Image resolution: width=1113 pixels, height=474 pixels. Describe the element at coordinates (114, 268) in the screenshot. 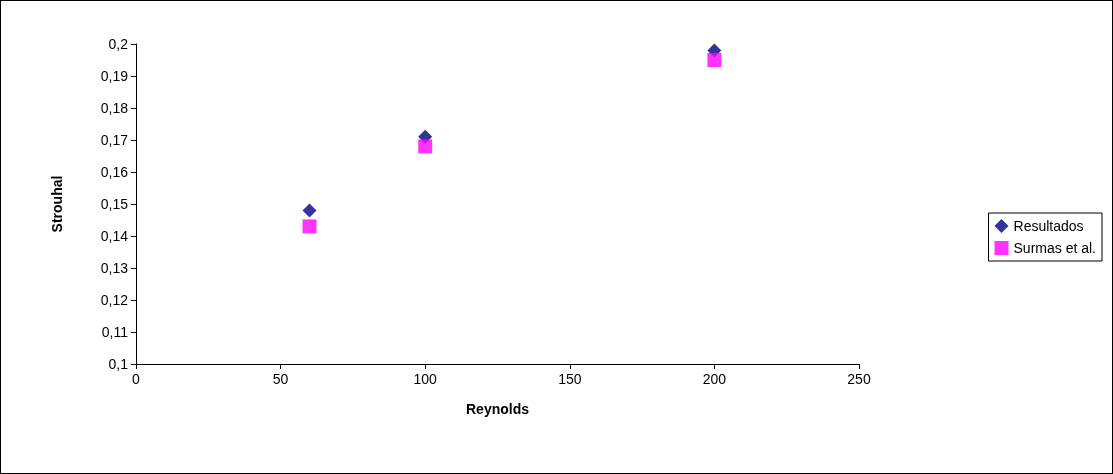

I see `y-tick-label: 0,13` at that location.